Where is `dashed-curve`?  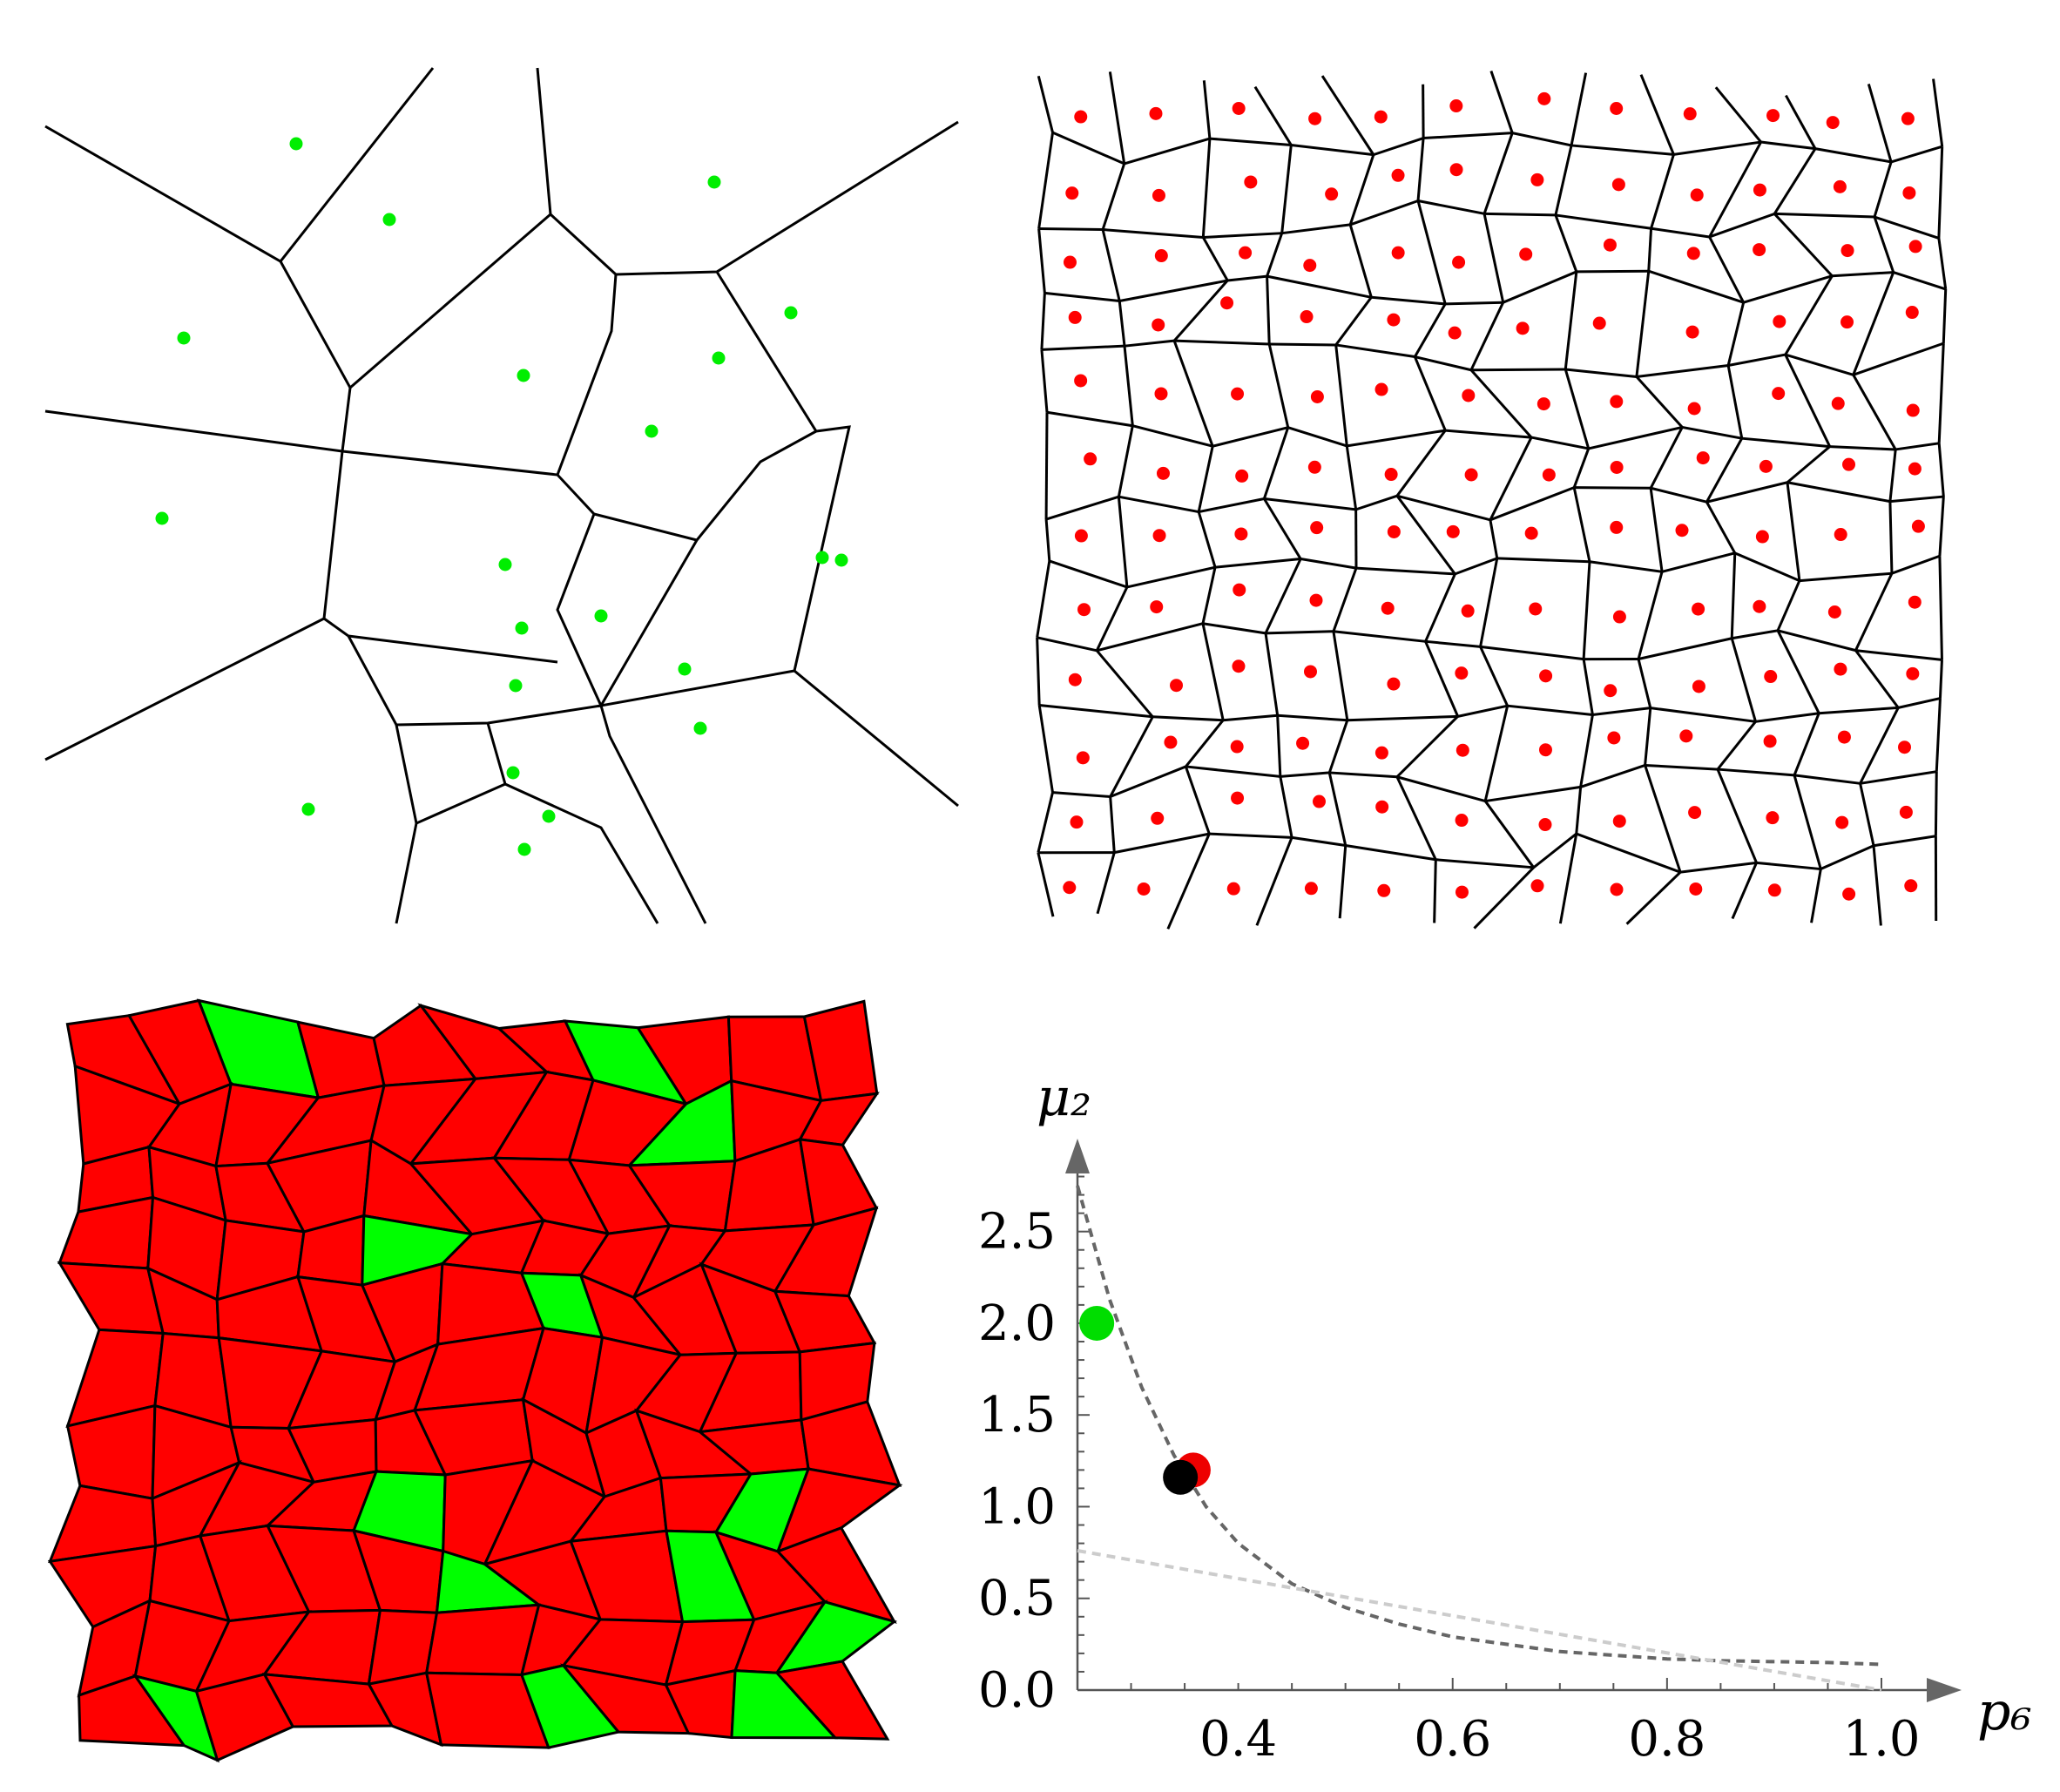
dashed-curve is located at coordinates (1479, 1620).